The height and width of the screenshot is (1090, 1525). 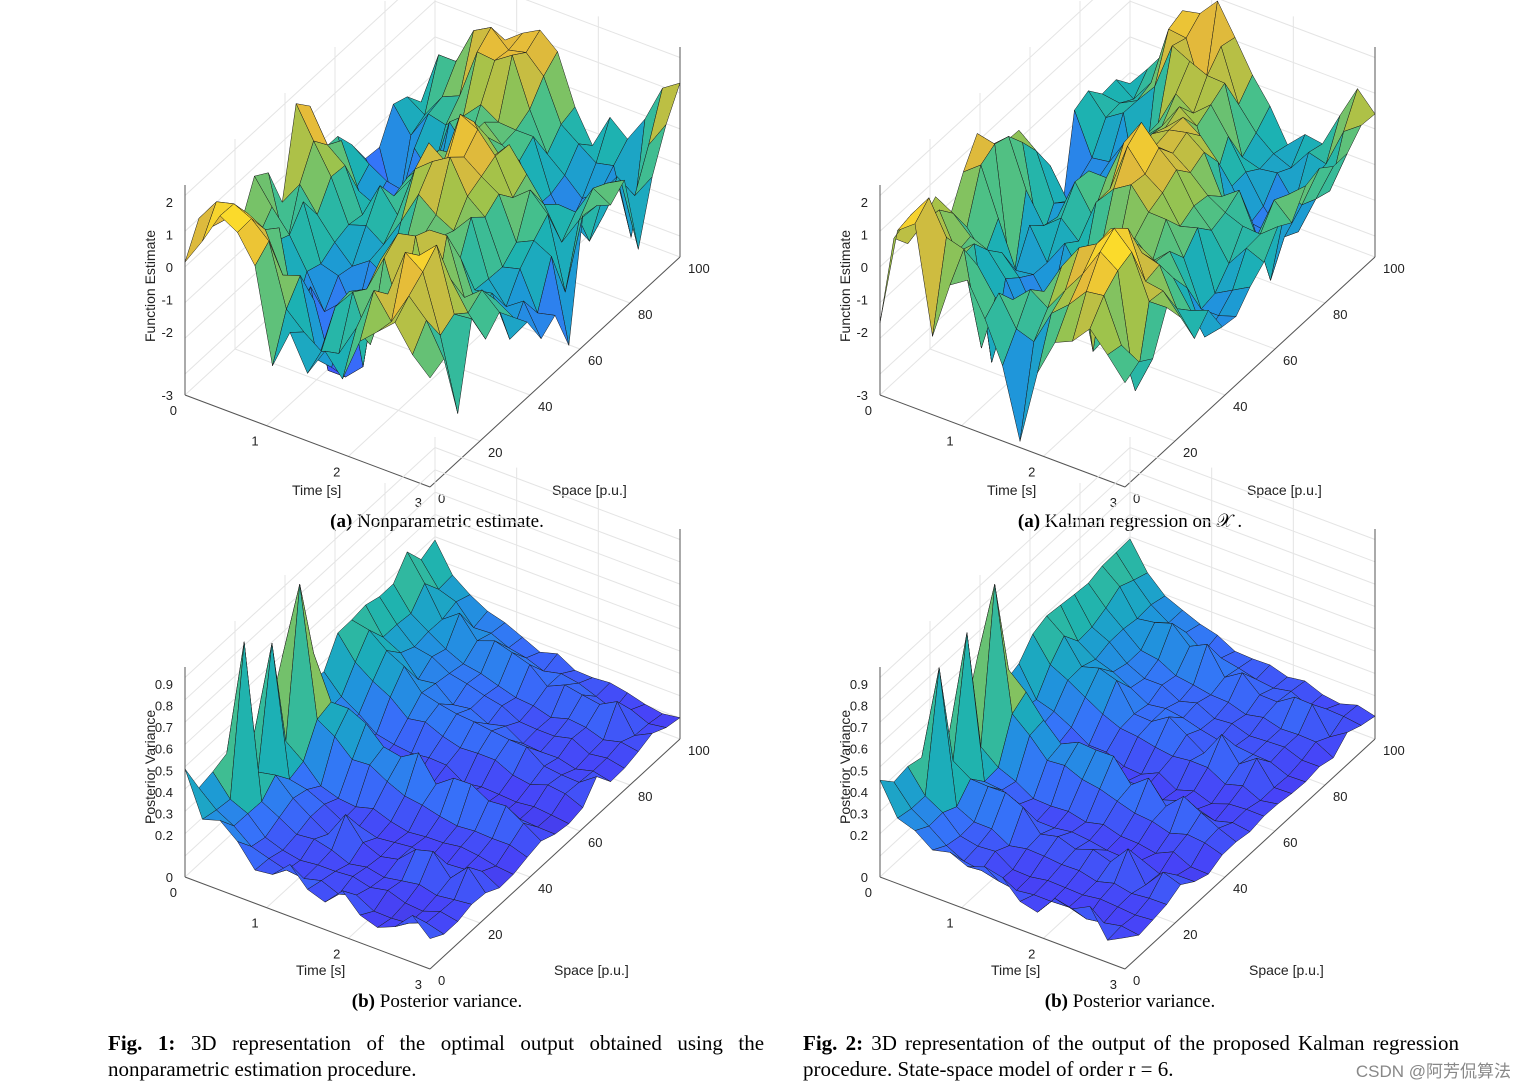 I want to click on z-tick-label: 0.9, so click(x=164, y=684).